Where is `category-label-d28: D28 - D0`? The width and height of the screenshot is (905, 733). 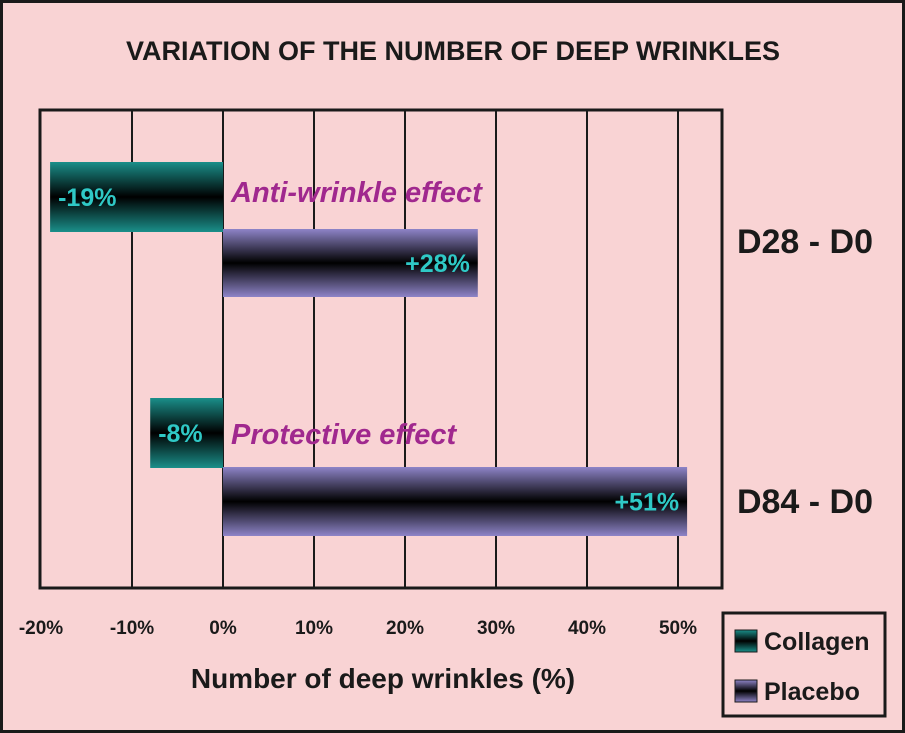 category-label-d28: D28 - D0 is located at coordinates (805, 242).